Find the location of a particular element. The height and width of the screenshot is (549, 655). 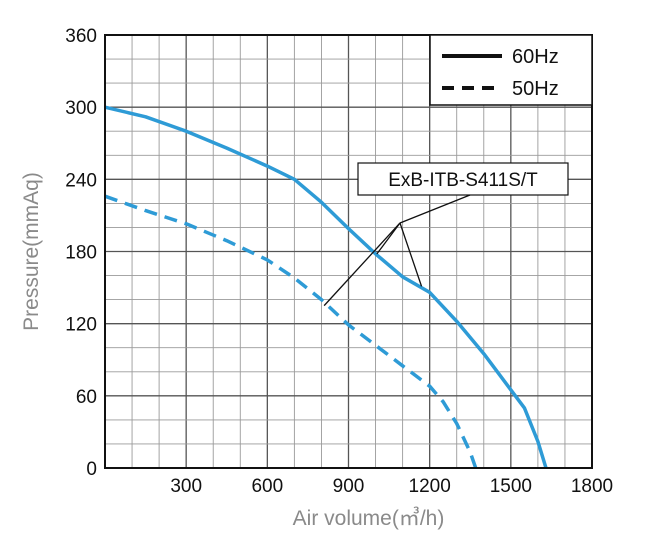

model-annotation: ExB-ITB-S411S/T is located at coordinates (446, 234).